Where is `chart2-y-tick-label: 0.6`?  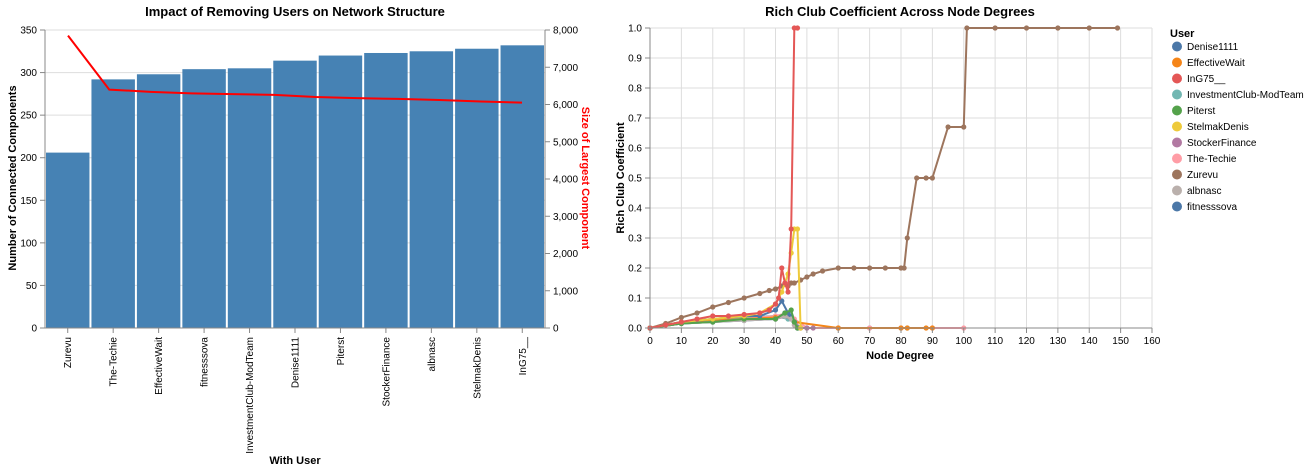 chart2-y-tick-label: 0.6 is located at coordinates (635, 149).